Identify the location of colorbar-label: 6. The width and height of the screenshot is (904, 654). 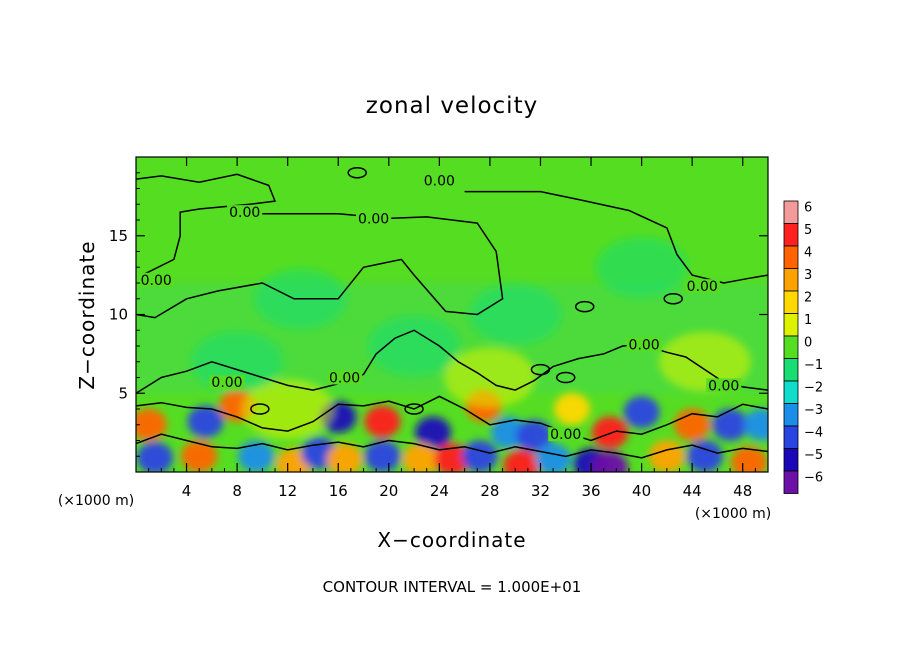
(808, 207).